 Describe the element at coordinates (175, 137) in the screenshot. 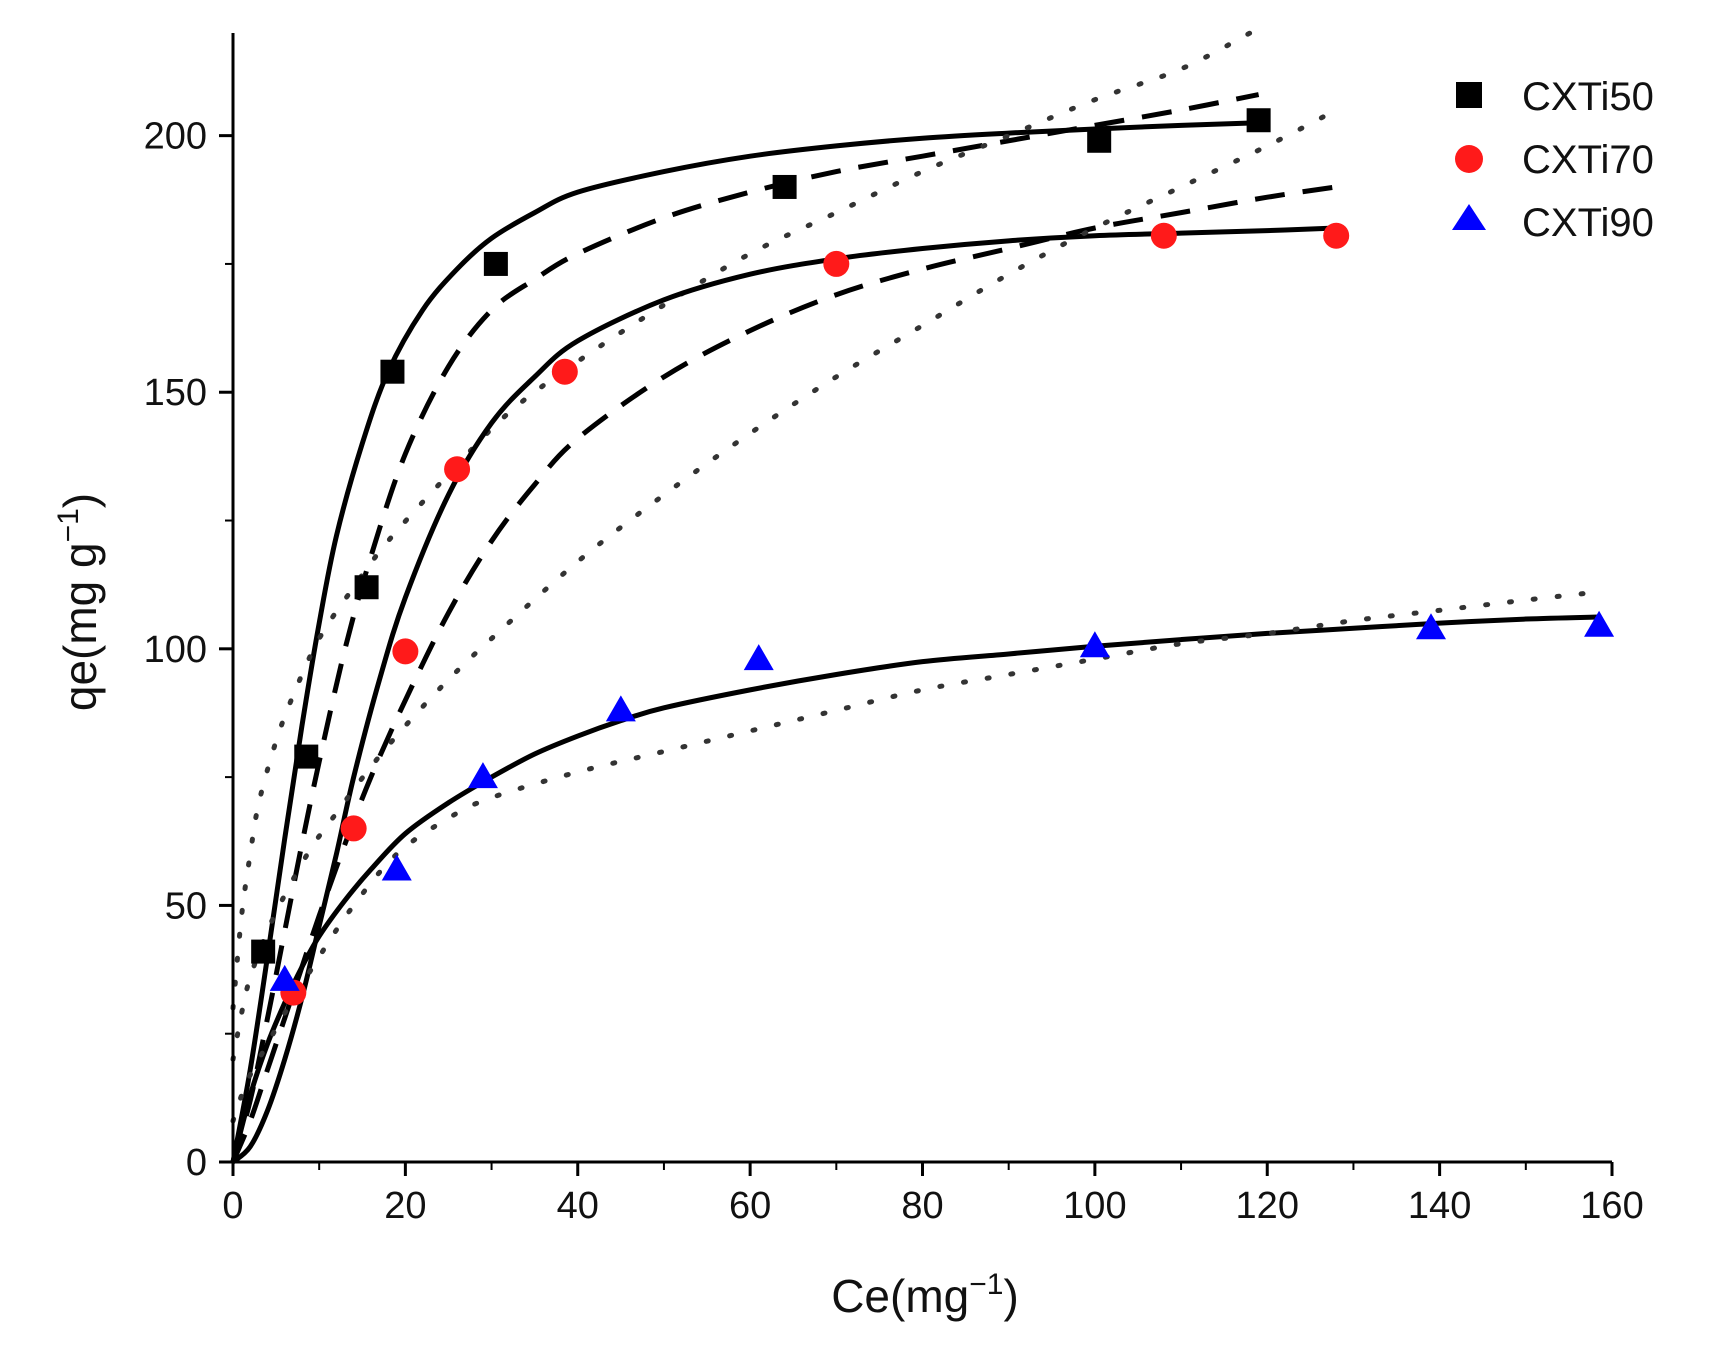

I see `y-tick-label: 200` at that location.